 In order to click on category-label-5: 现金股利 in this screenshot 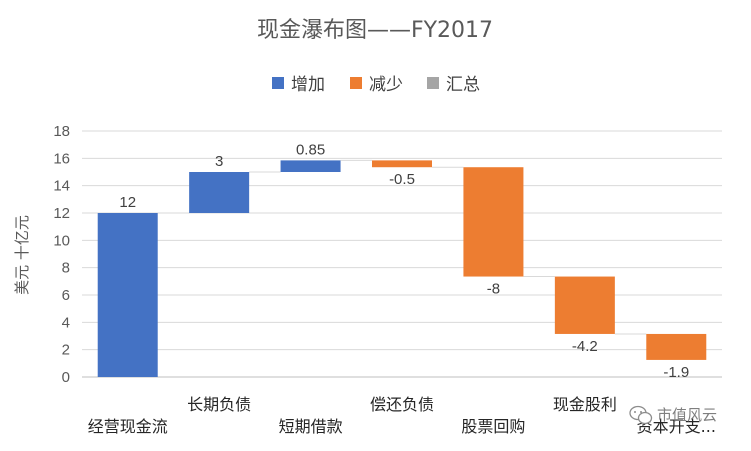, I will do `click(585, 404)`.